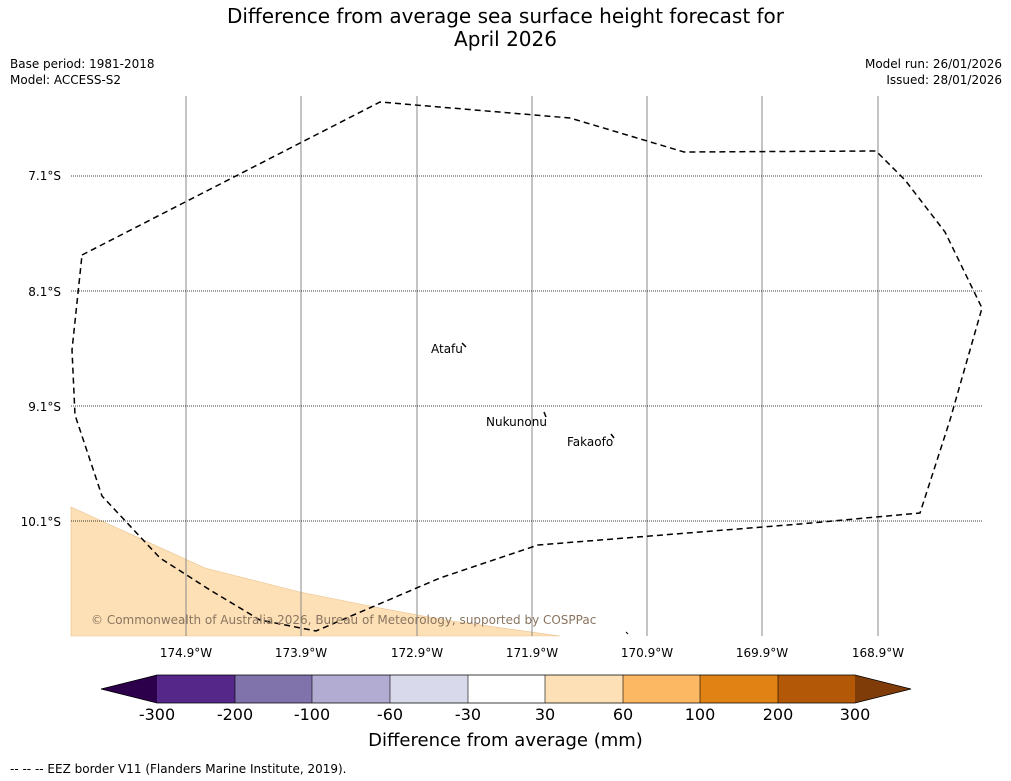 This screenshot has width=1011, height=781. I want to click on base-period: Base period: 1981-2018, so click(82, 64).